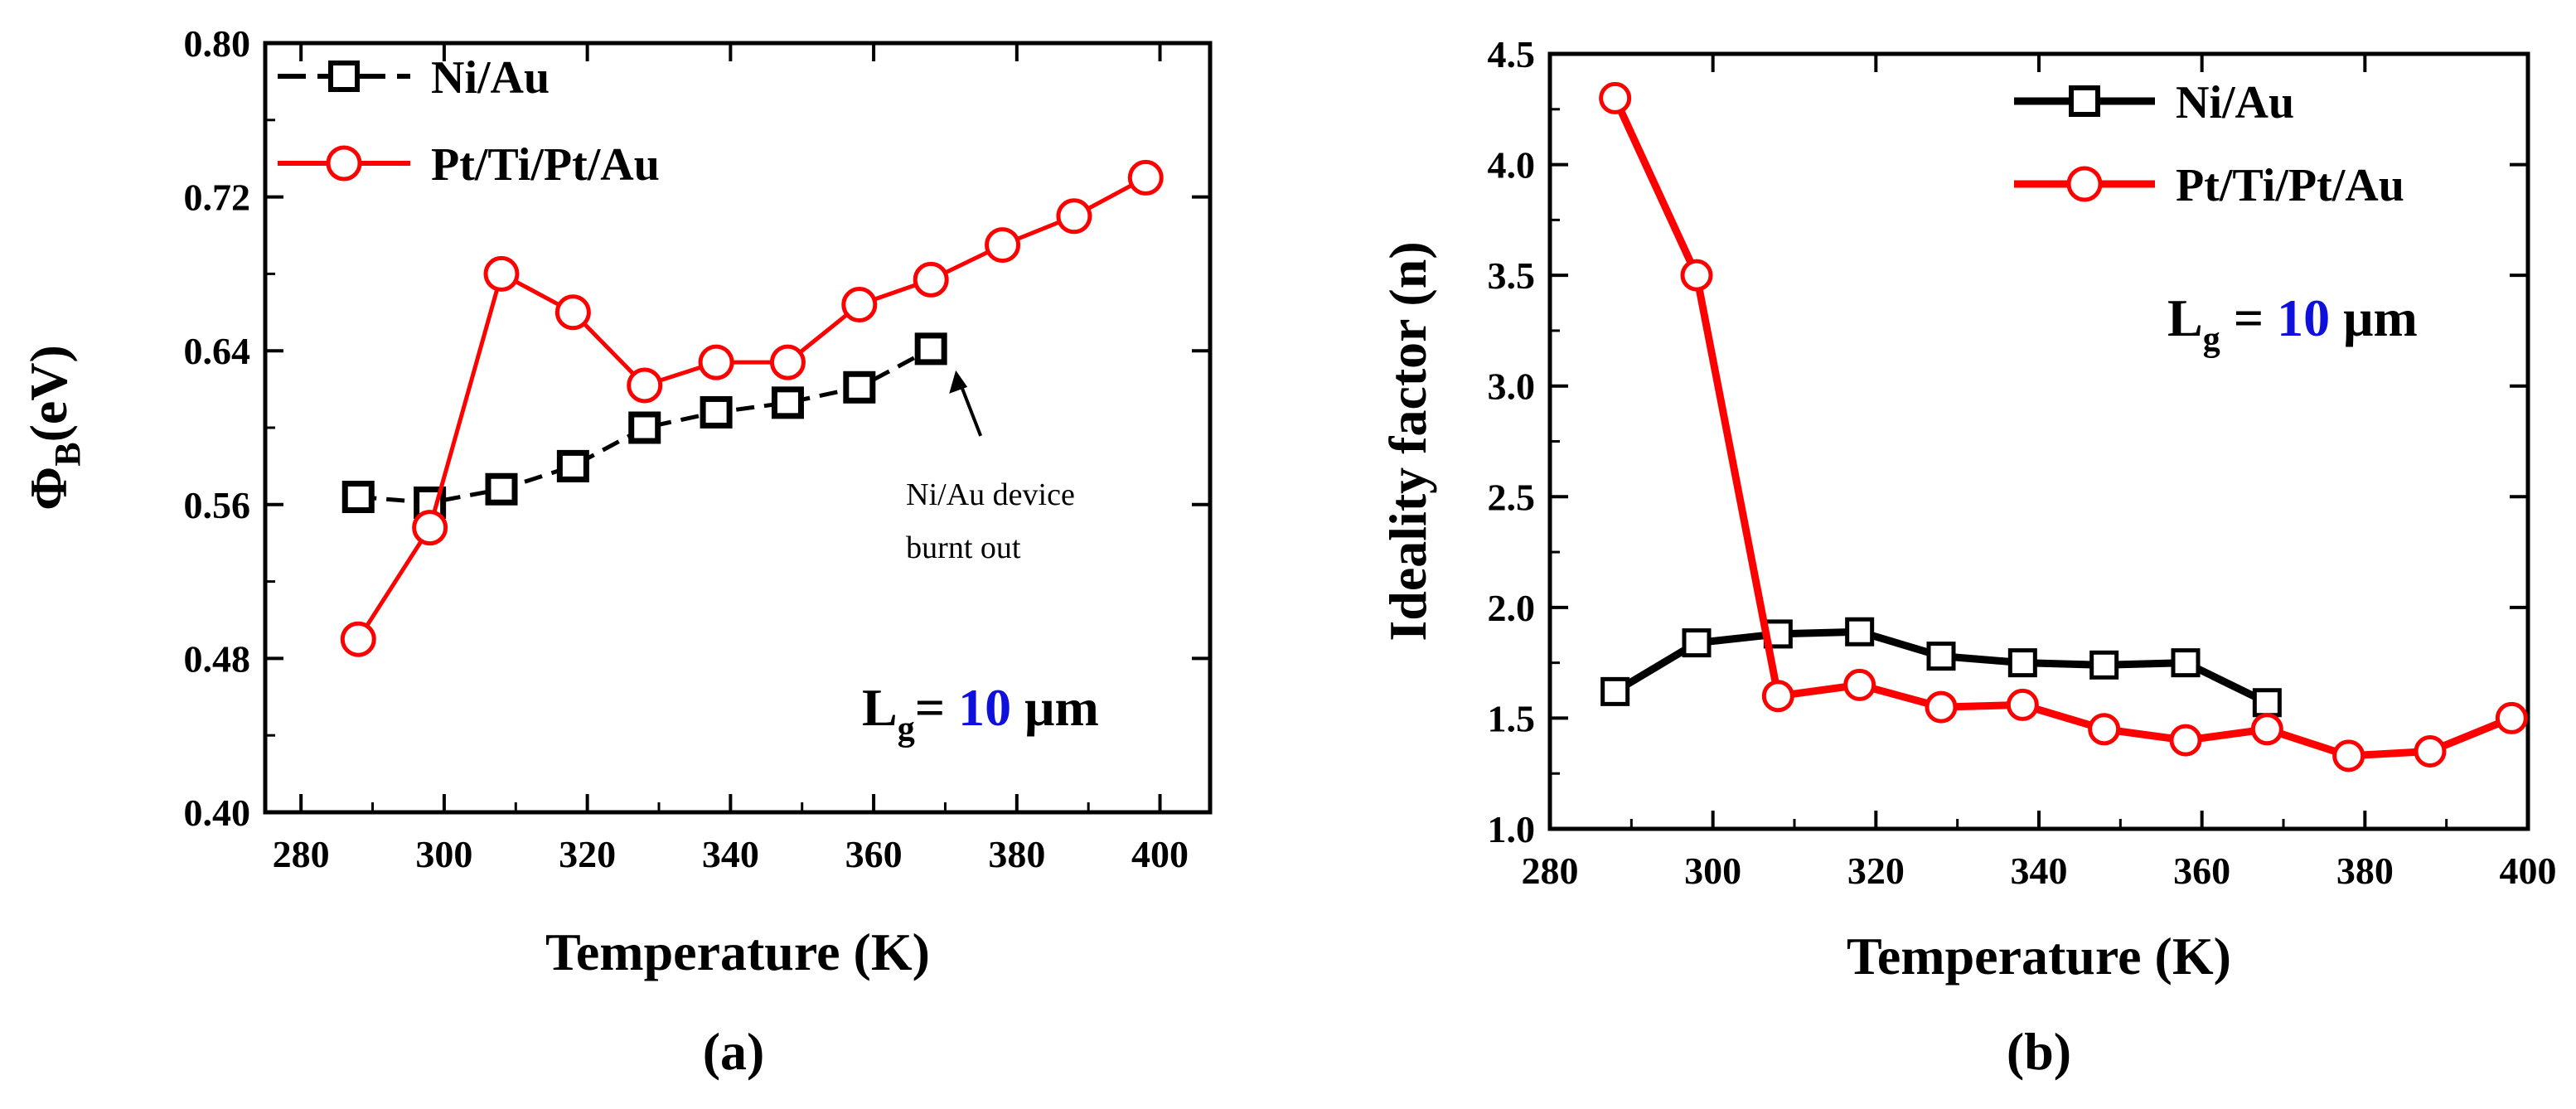 The image size is (2576, 1109). I want to click on panel-label: (b), so click(2039, 1051).